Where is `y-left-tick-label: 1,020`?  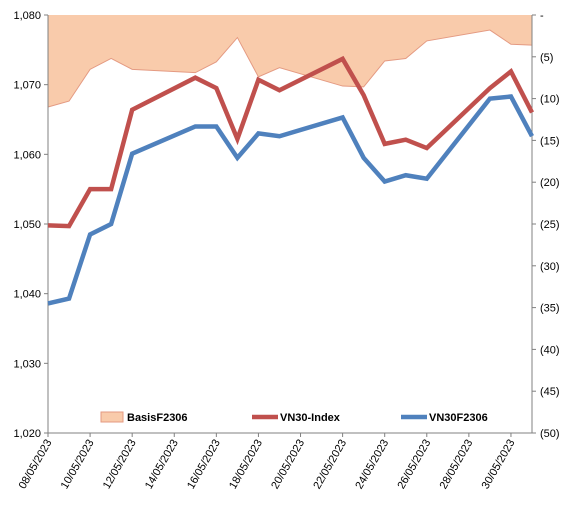
y-left-tick-label: 1,020 is located at coordinates (27, 434).